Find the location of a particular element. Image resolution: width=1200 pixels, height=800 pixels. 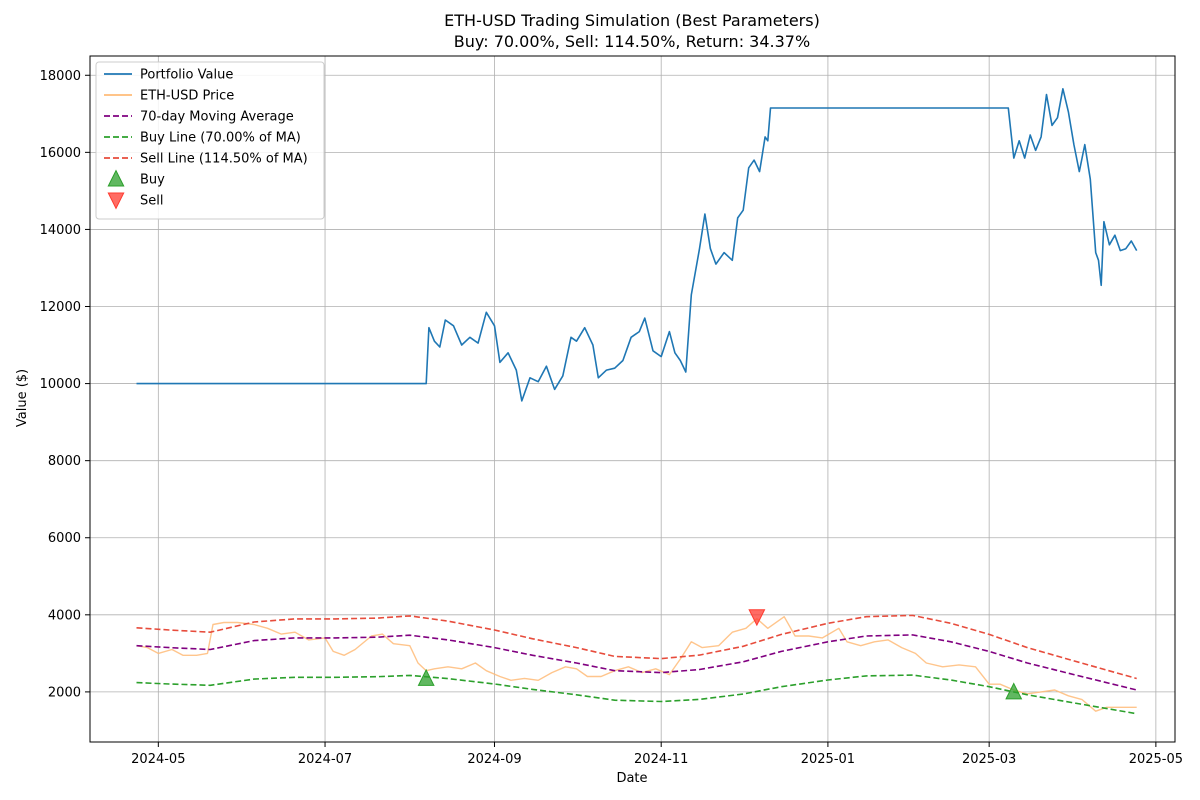

y-tick-label: 18000 is located at coordinates (60, 76).